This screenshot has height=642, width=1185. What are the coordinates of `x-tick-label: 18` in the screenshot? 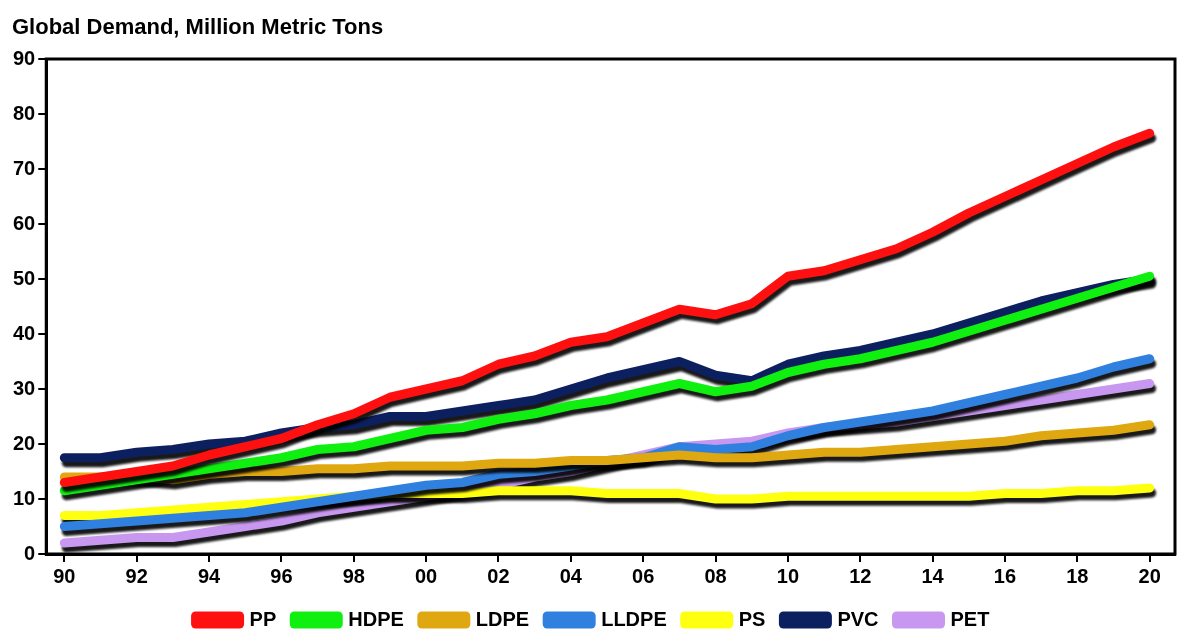 It's located at (1077, 575).